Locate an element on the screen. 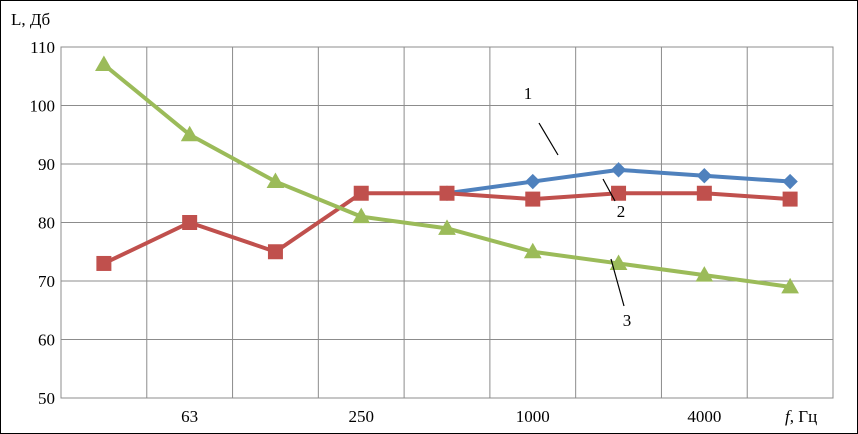  y-tick-label: 60 is located at coordinates (46, 340).